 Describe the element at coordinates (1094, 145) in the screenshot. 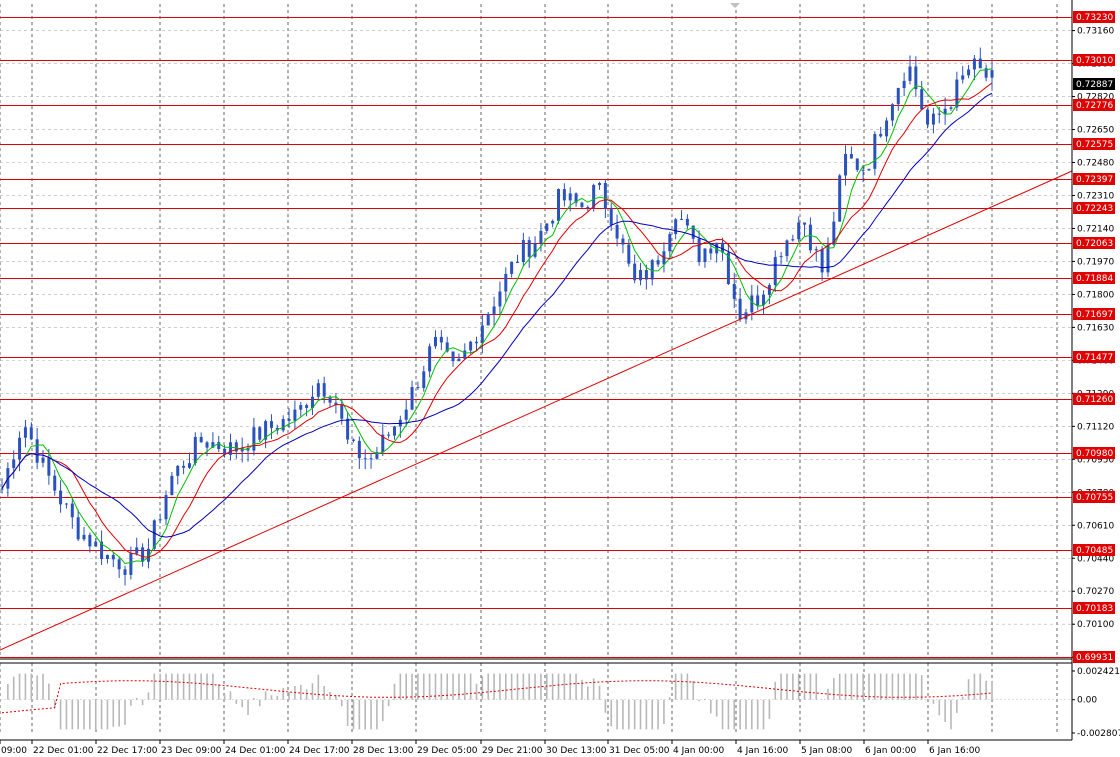

I see `level-label: 0.72575` at that location.